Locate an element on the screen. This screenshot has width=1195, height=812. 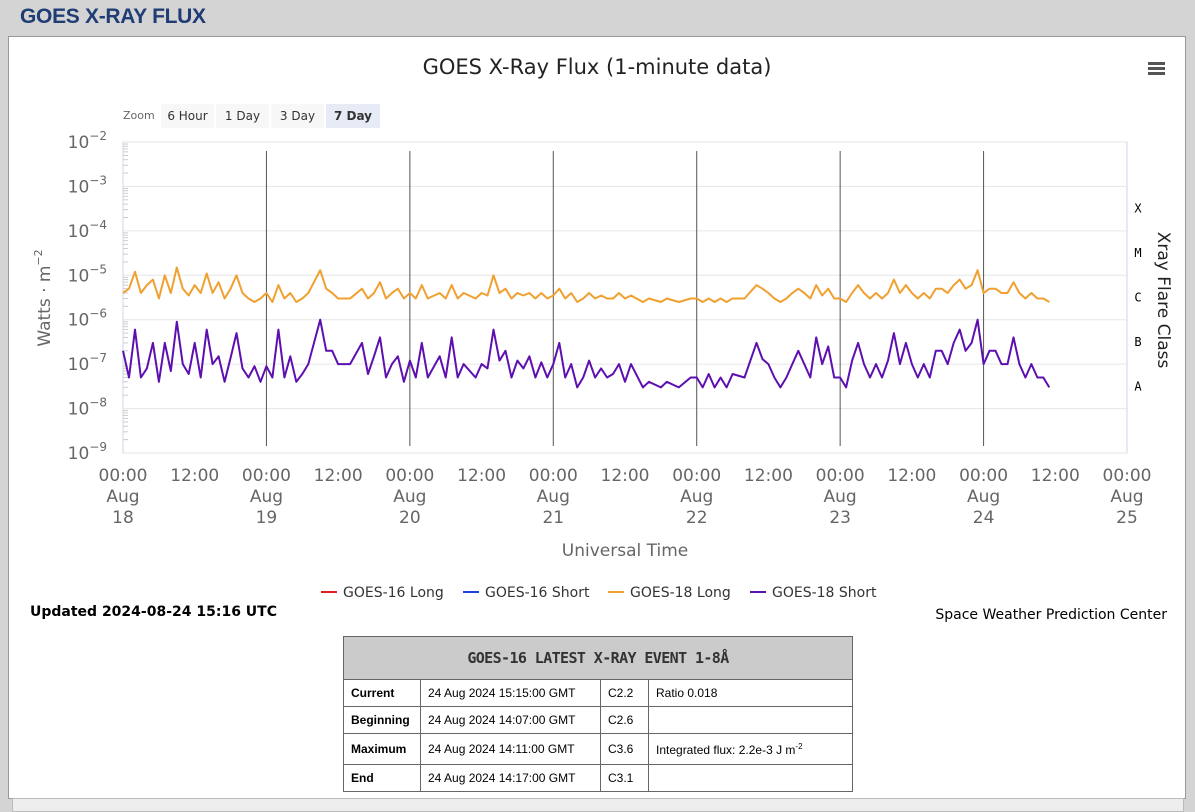
x-axis-title: Universal Time is located at coordinates (625, 551).